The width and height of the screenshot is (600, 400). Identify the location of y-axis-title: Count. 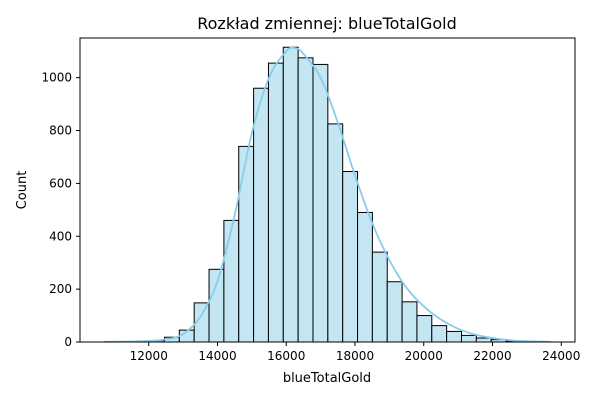
(22, 190).